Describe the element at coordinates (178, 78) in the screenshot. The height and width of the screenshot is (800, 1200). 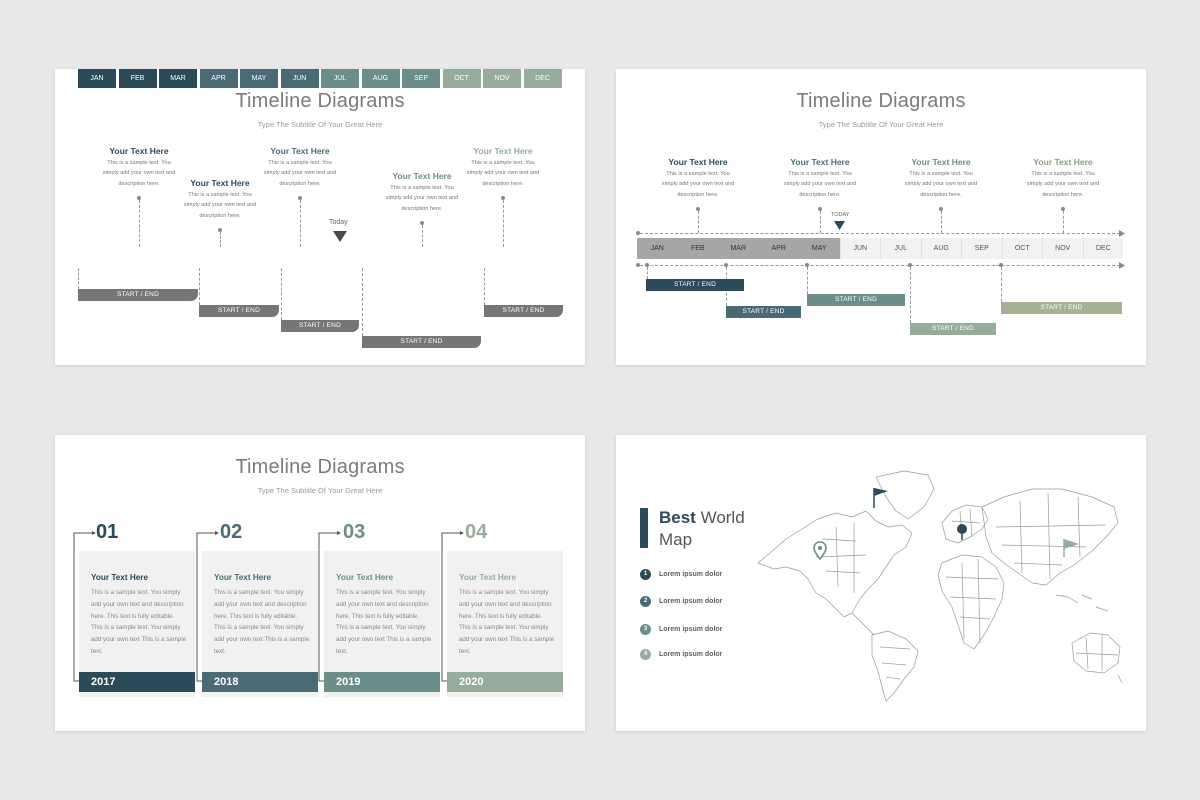
I see `month-mar: MAR` at that location.